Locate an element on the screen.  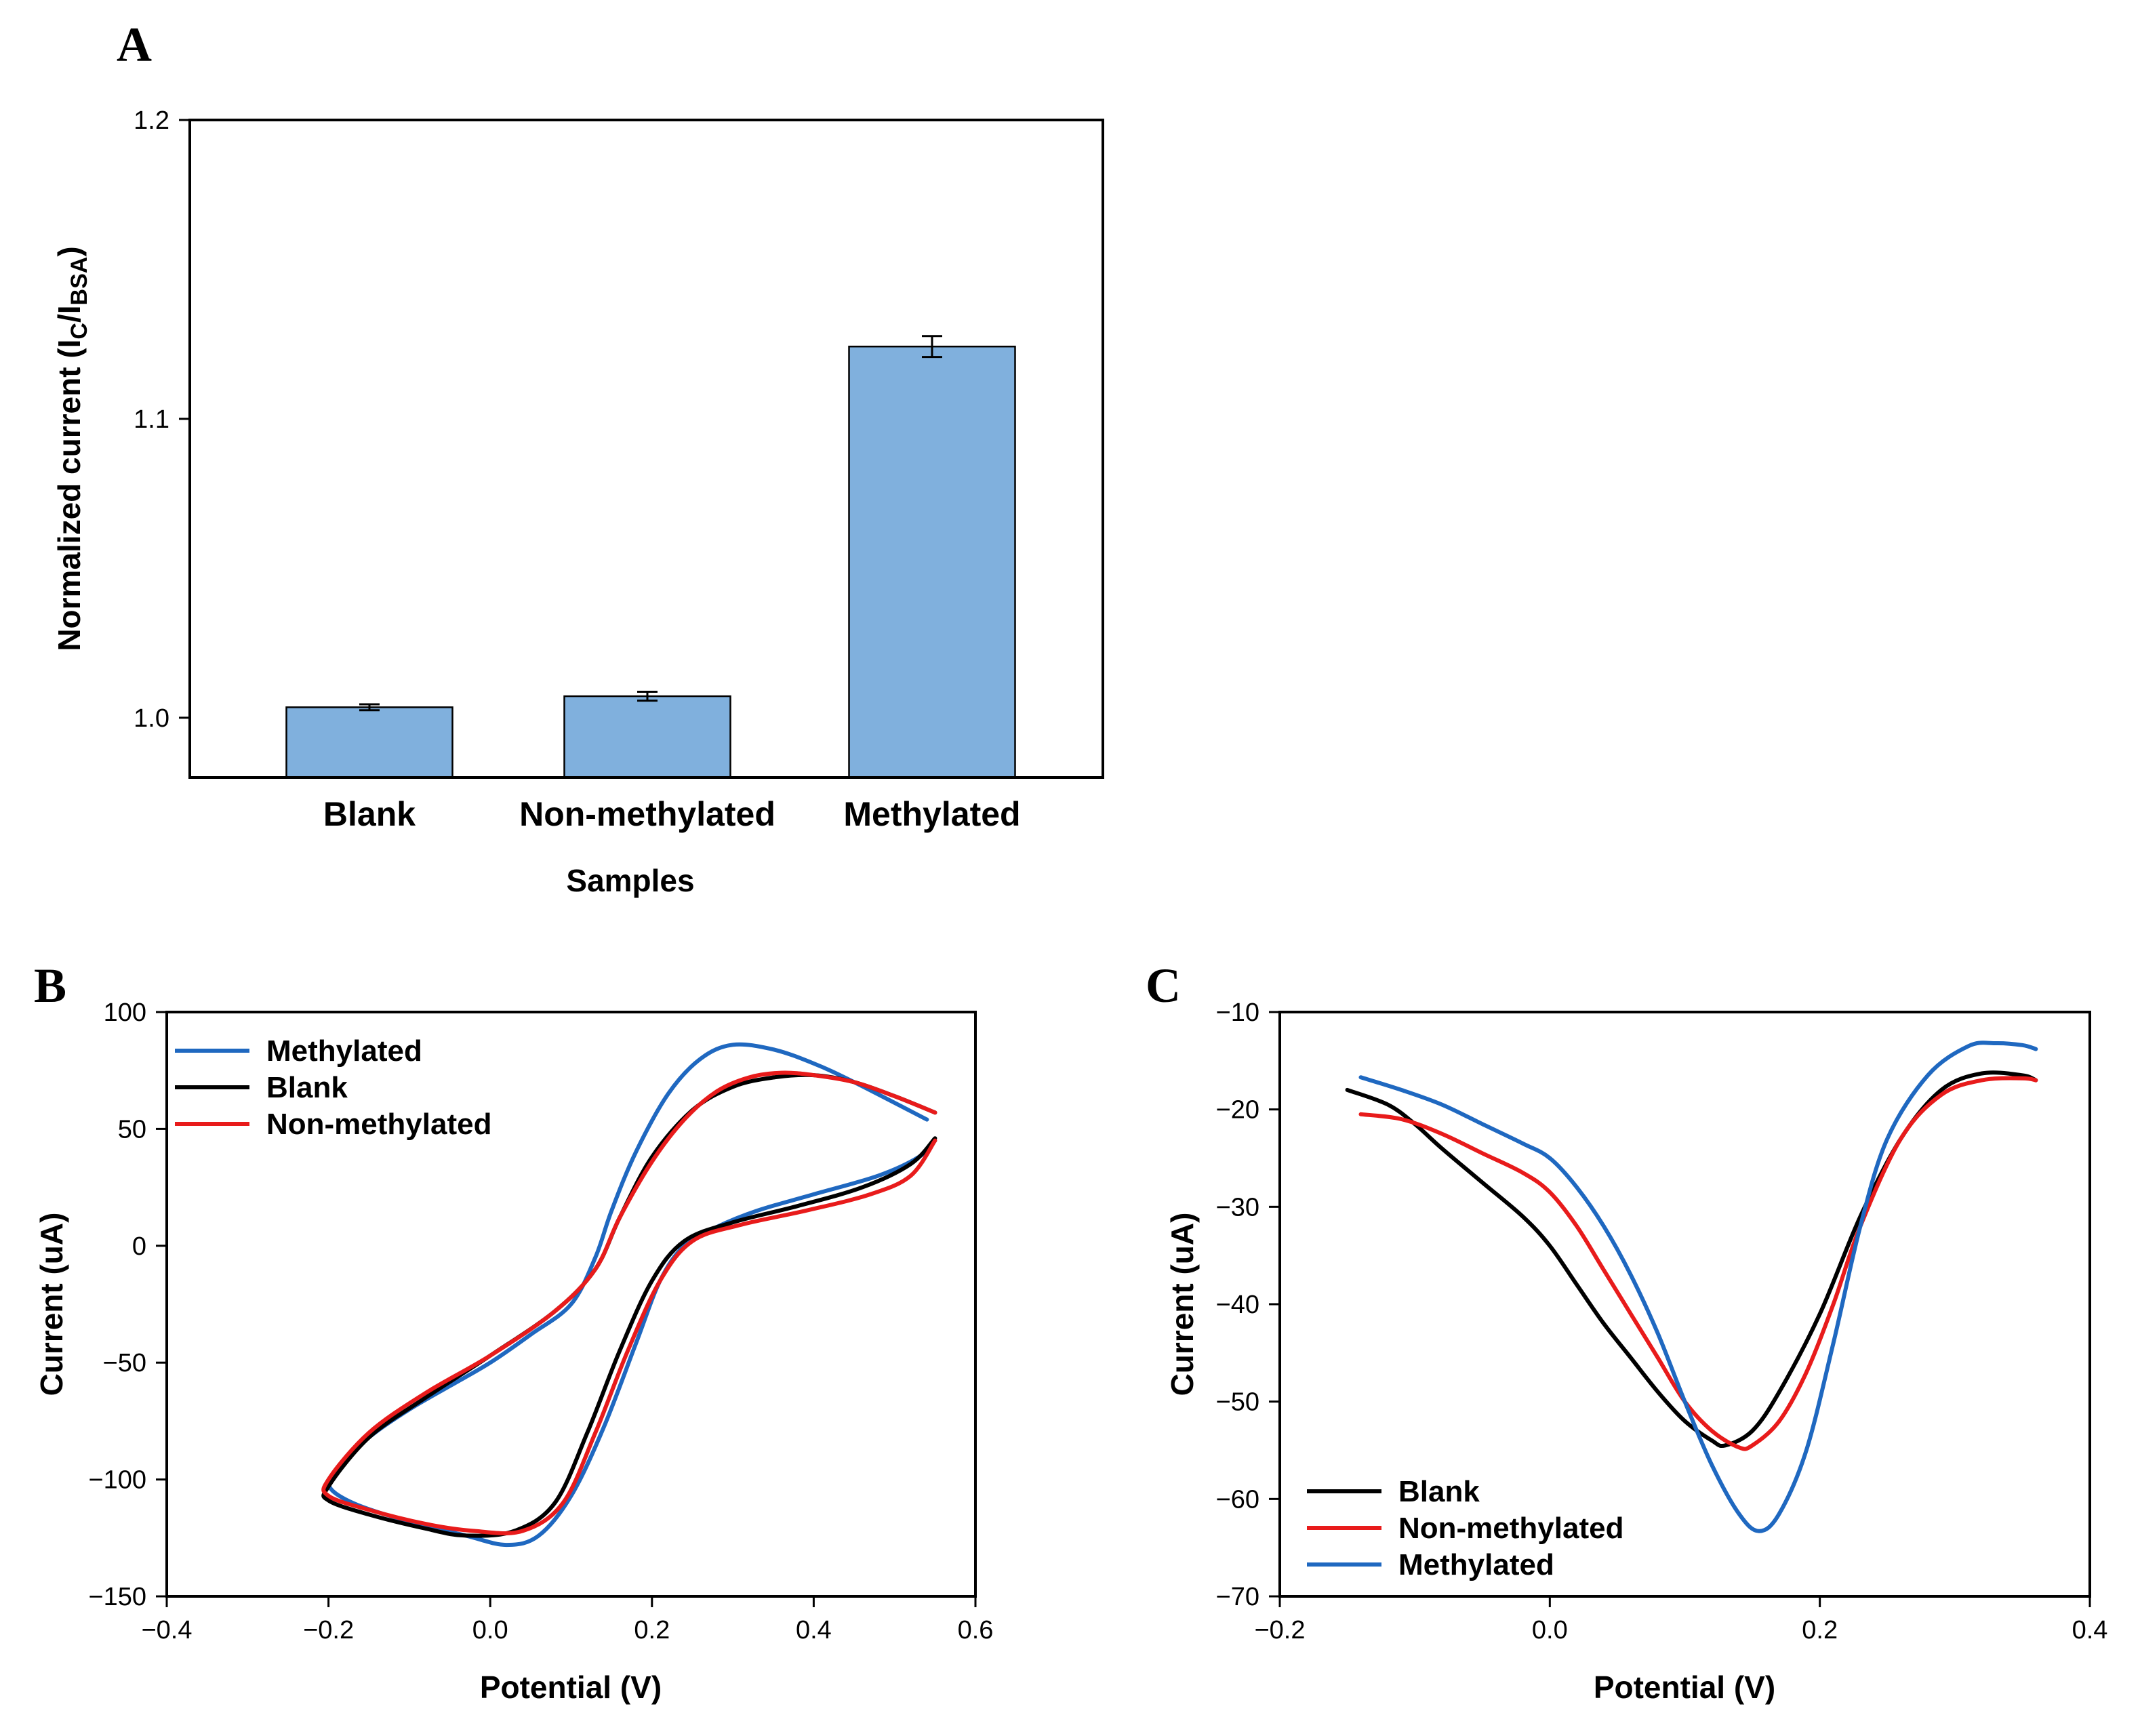
bar-blank is located at coordinates (369, 742).